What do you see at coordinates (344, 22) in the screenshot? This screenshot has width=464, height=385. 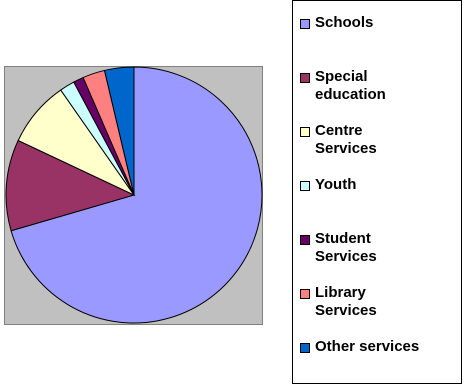 I see `legend-label-line: Schools` at bounding box center [344, 22].